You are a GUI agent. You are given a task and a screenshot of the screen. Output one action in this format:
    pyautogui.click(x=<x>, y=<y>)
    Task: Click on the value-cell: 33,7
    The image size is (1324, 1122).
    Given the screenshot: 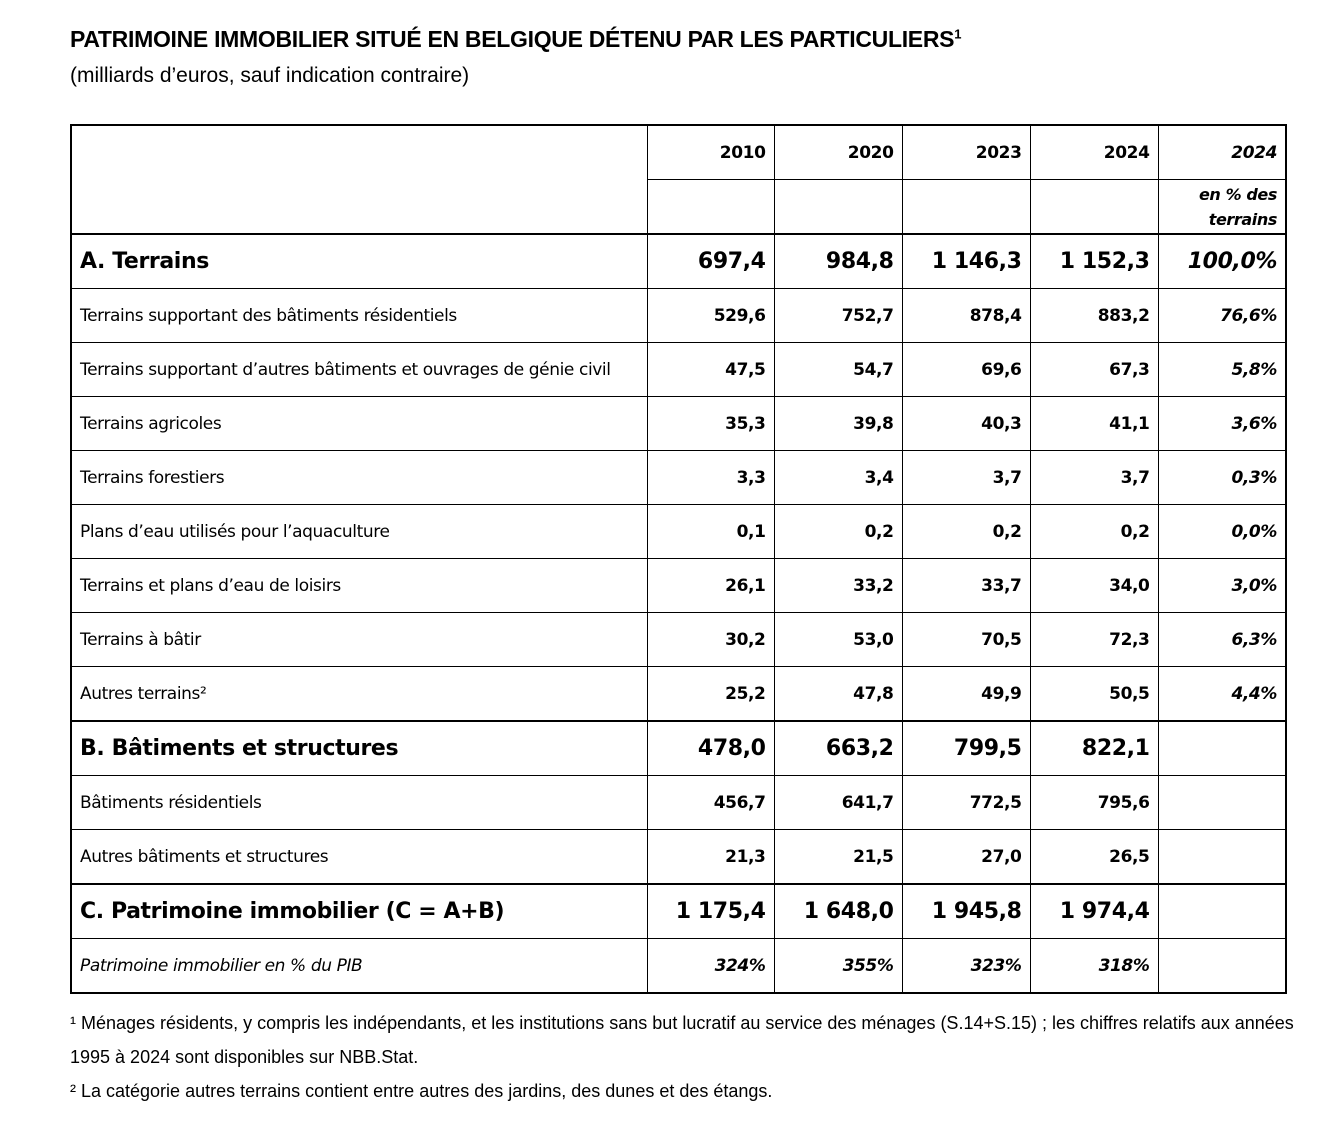 What is the action you would take?
    pyautogui.click(x=966, y=585)
    